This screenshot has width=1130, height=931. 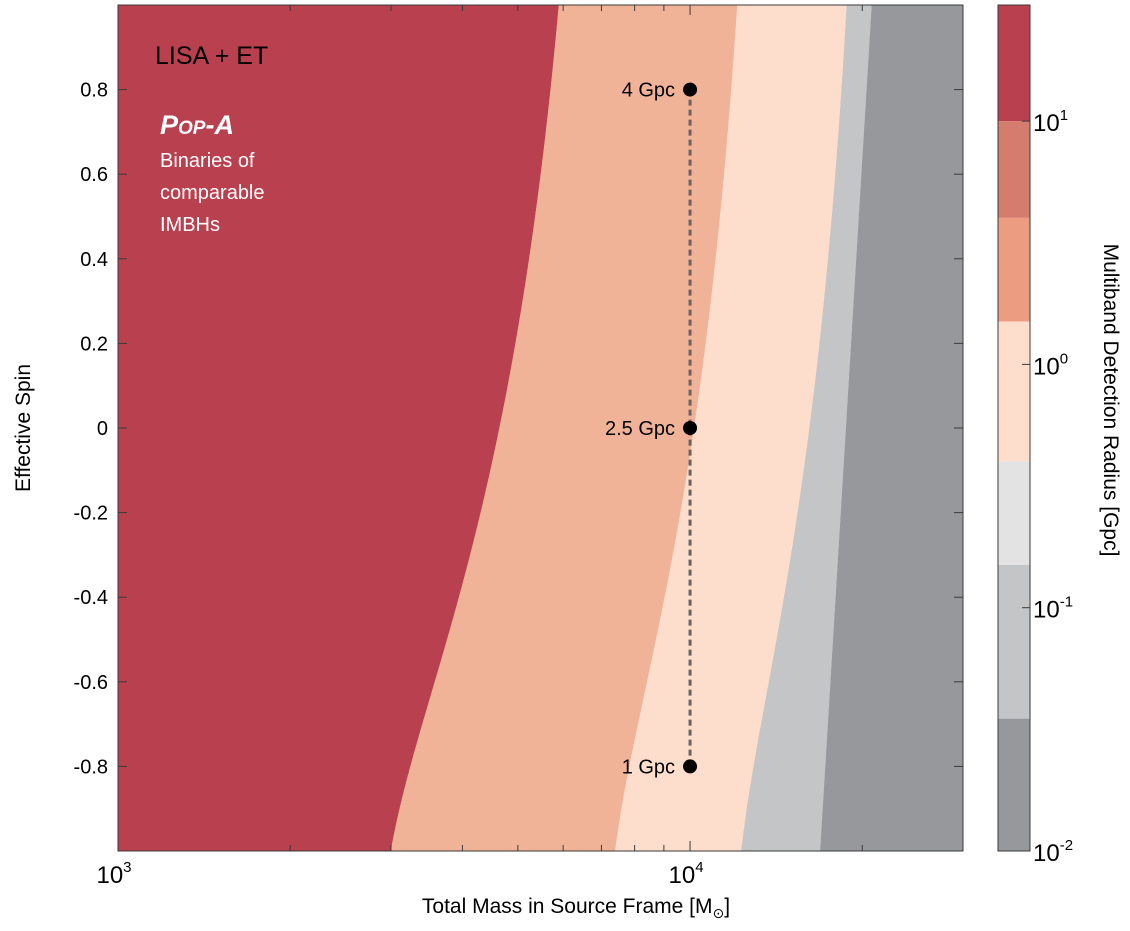 I want to click on x-axis-label-sun-symbol: ⊙, so click(x=719, y=913).